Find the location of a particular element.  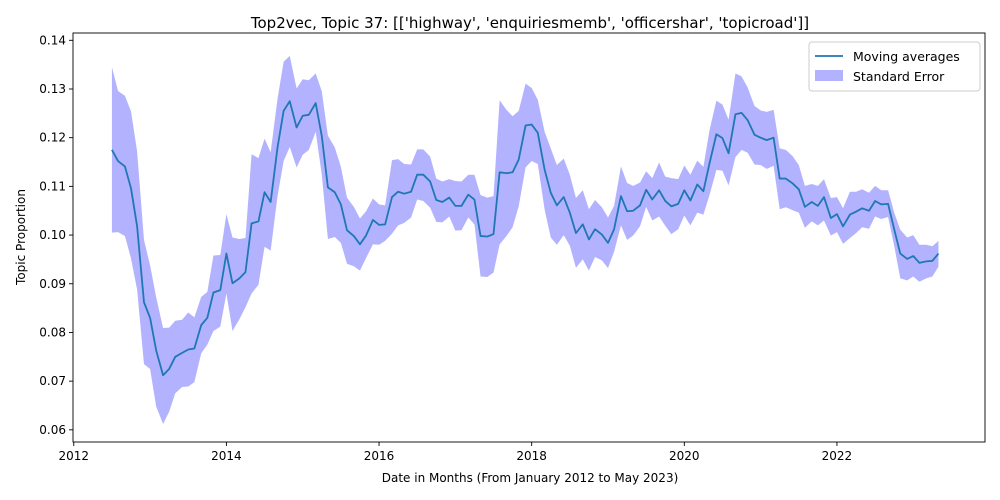

y-tick-label: 0.13 is located at coordinates (52, 89).